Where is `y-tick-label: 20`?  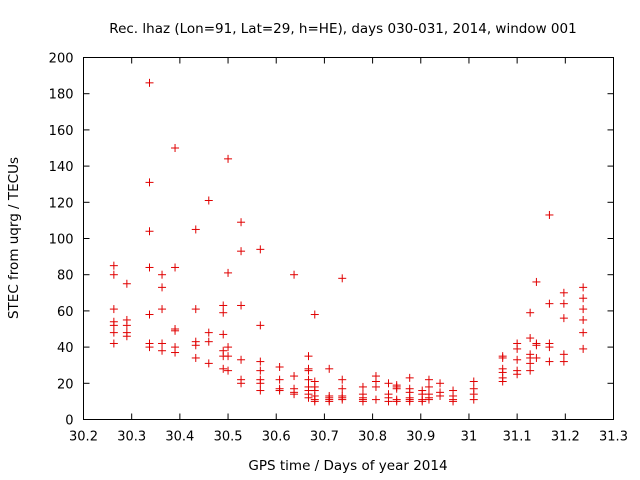
y-tick-label: 20 is located at coordinates (65, 384).